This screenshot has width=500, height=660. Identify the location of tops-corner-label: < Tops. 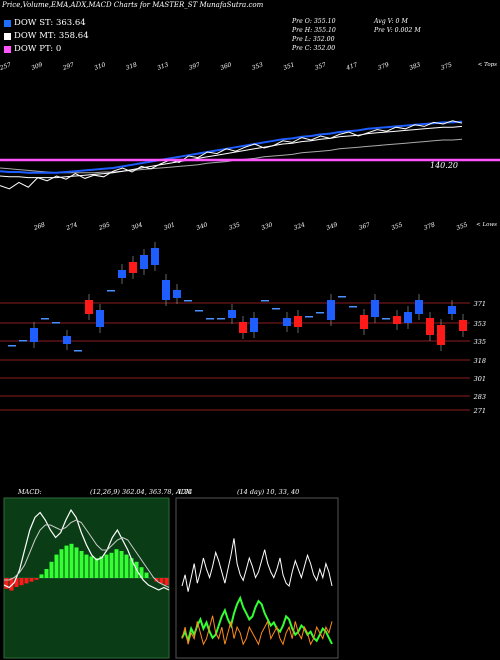
(487, 65).